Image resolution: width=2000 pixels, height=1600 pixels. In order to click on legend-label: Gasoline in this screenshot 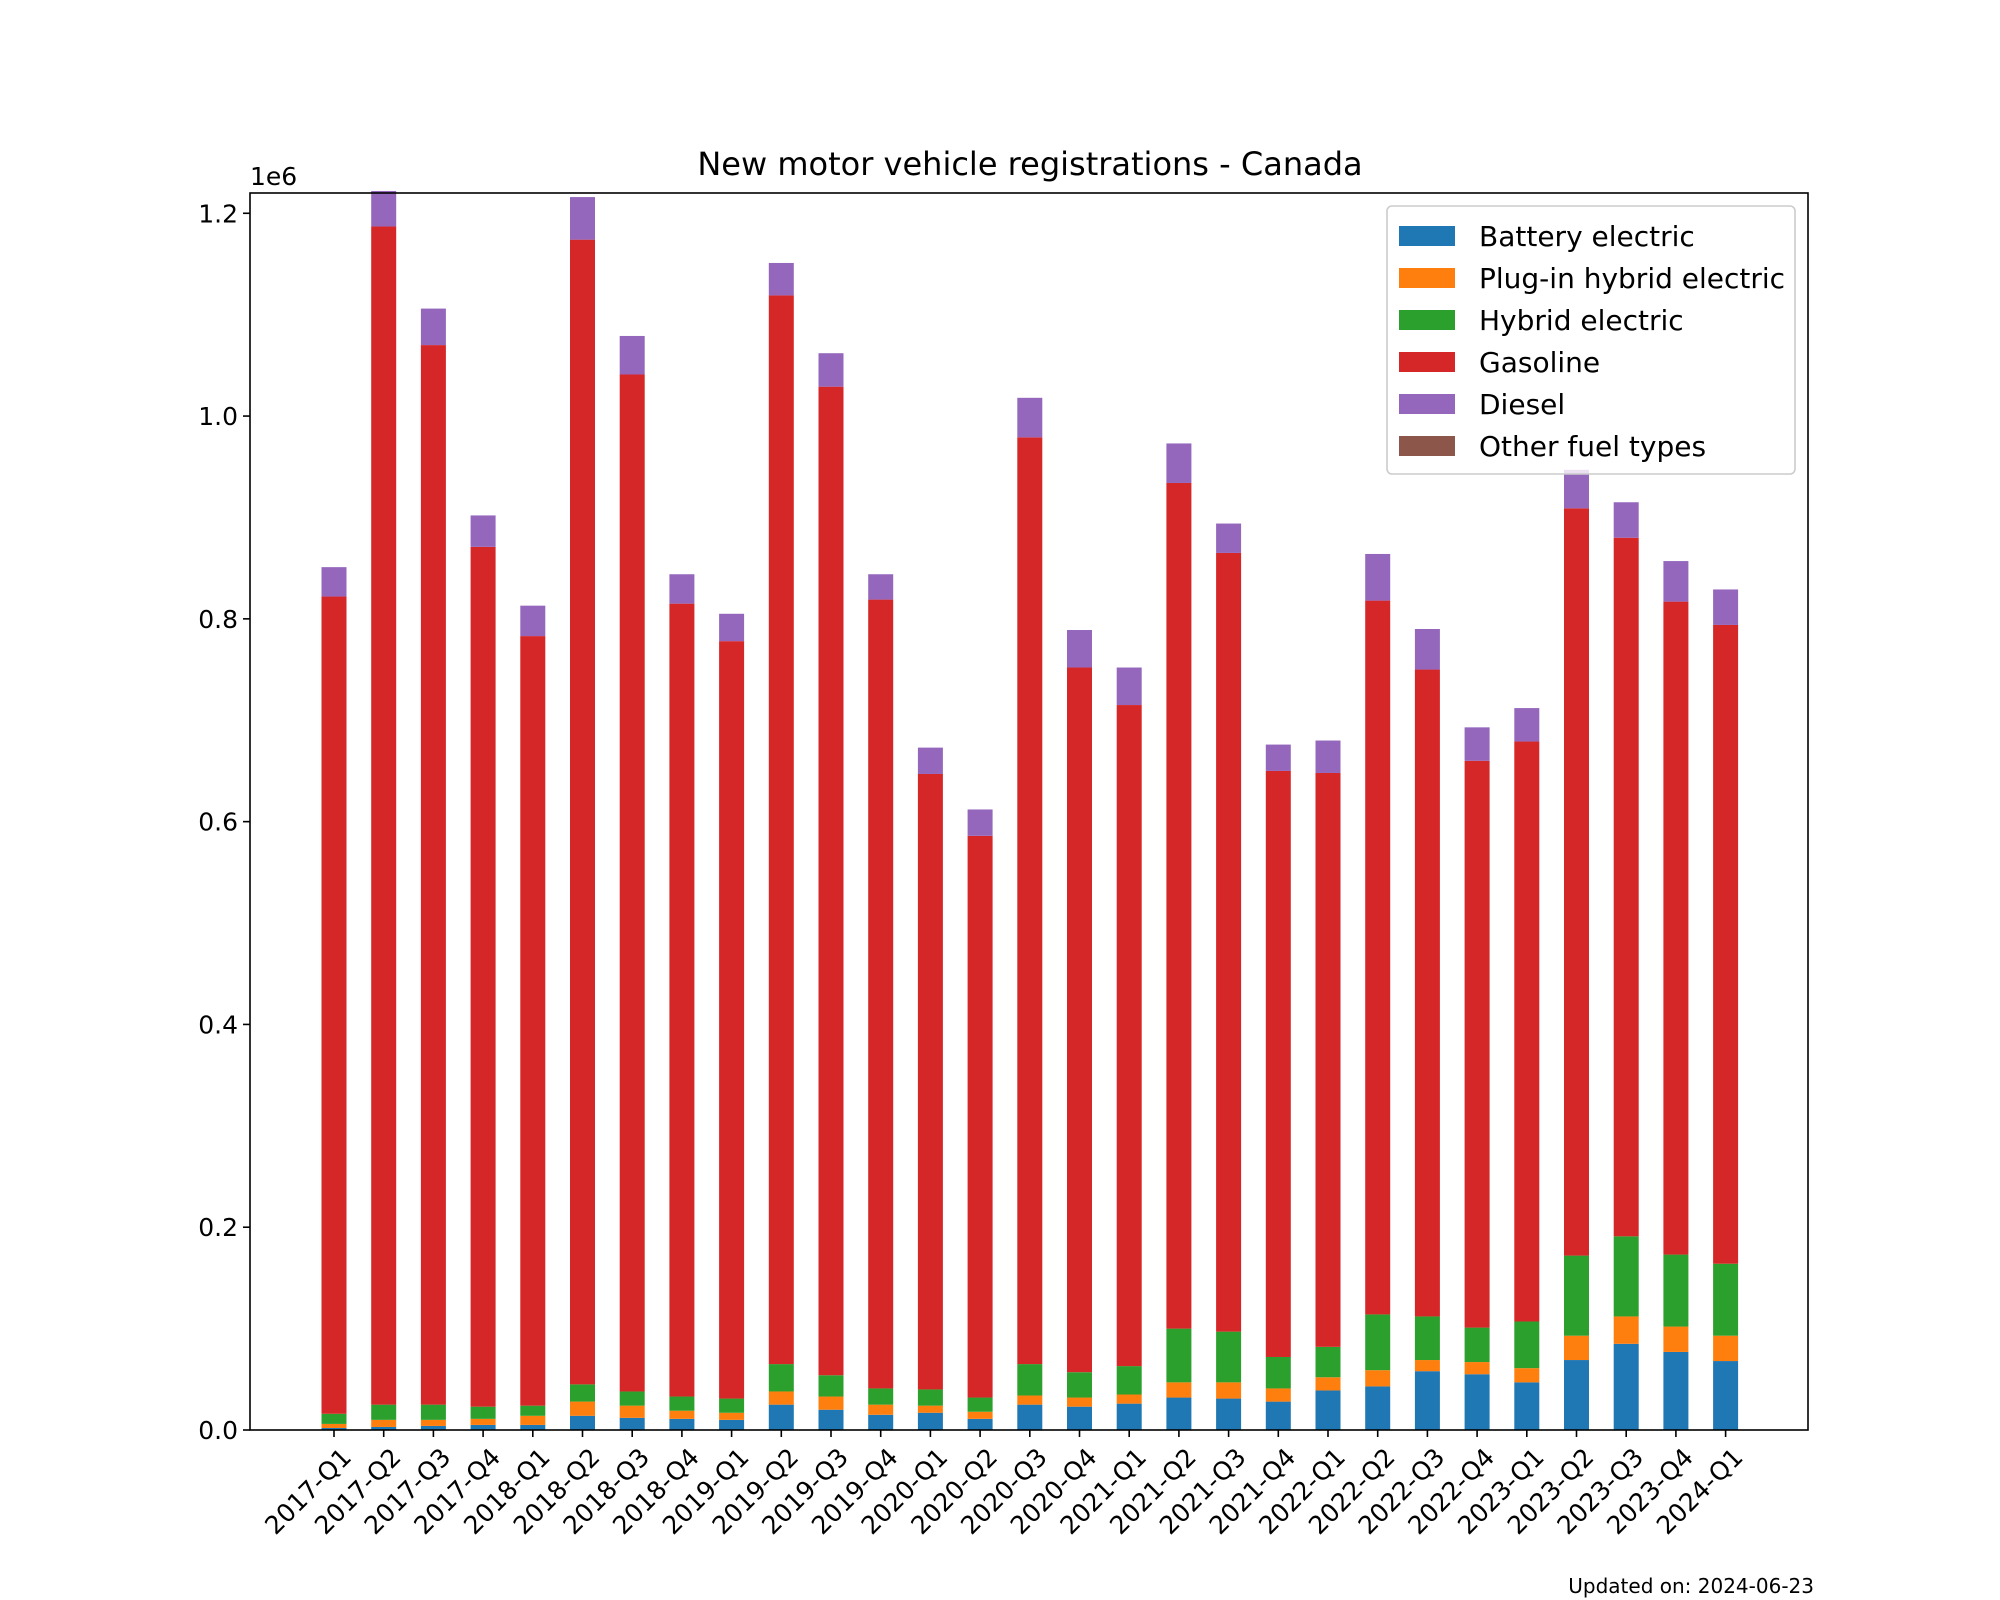, I will do `click(1539, 362)`.